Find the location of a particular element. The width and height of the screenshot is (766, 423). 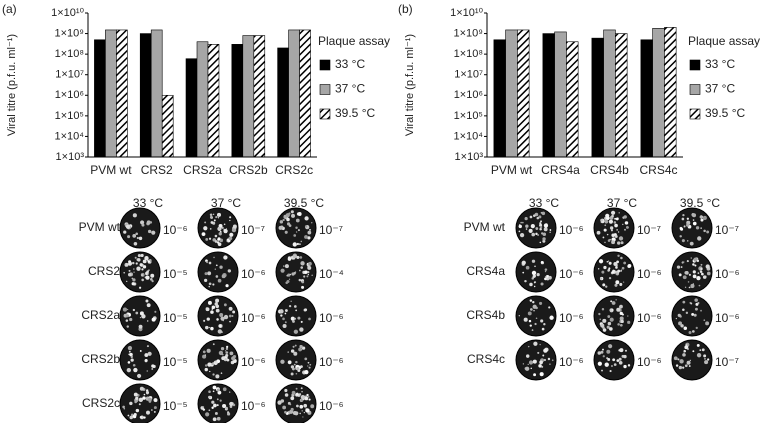

legend-title: Plaque assay is located at coordinates (724, 41).